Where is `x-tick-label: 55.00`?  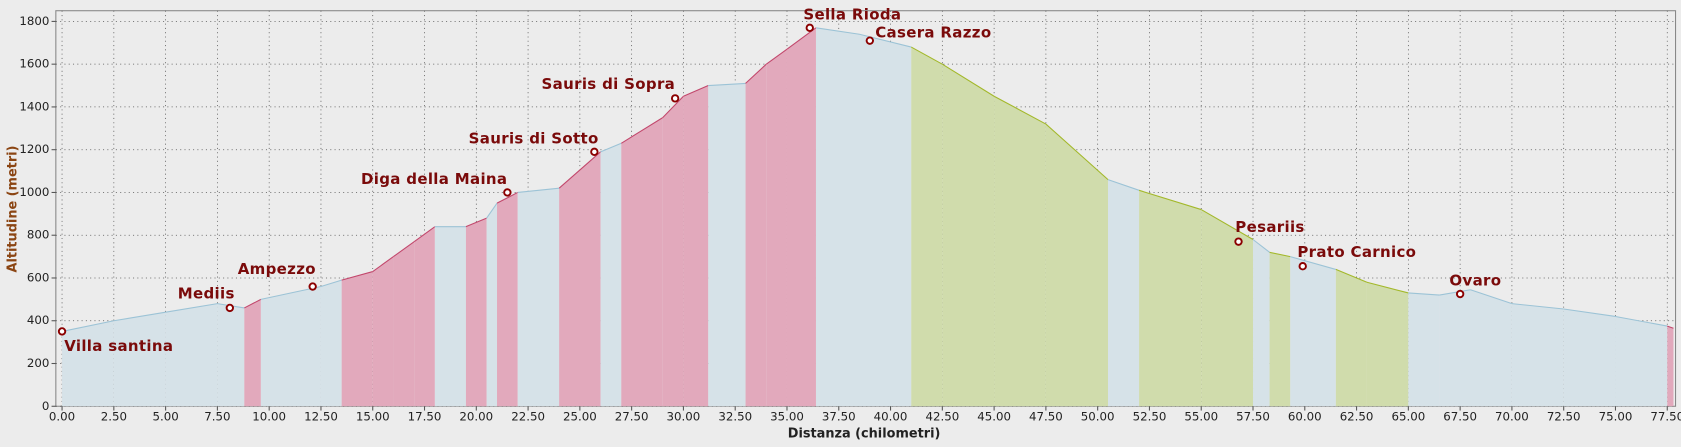
x-tick-label: 55.00 is located at coordinates (1201, 416).